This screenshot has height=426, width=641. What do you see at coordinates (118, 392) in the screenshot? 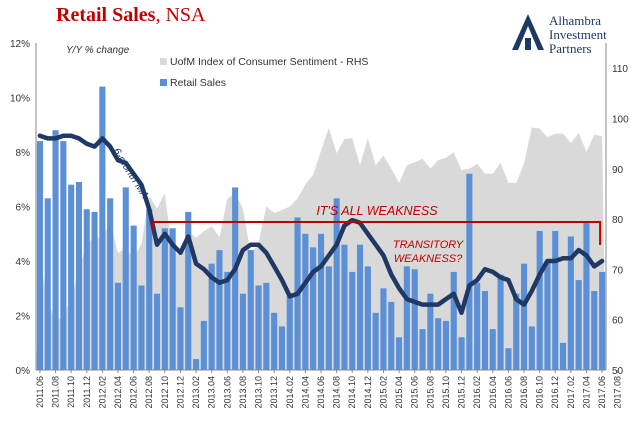
I see `x-axis-tick-label: 2012.04` at bounding box center [118, 392].